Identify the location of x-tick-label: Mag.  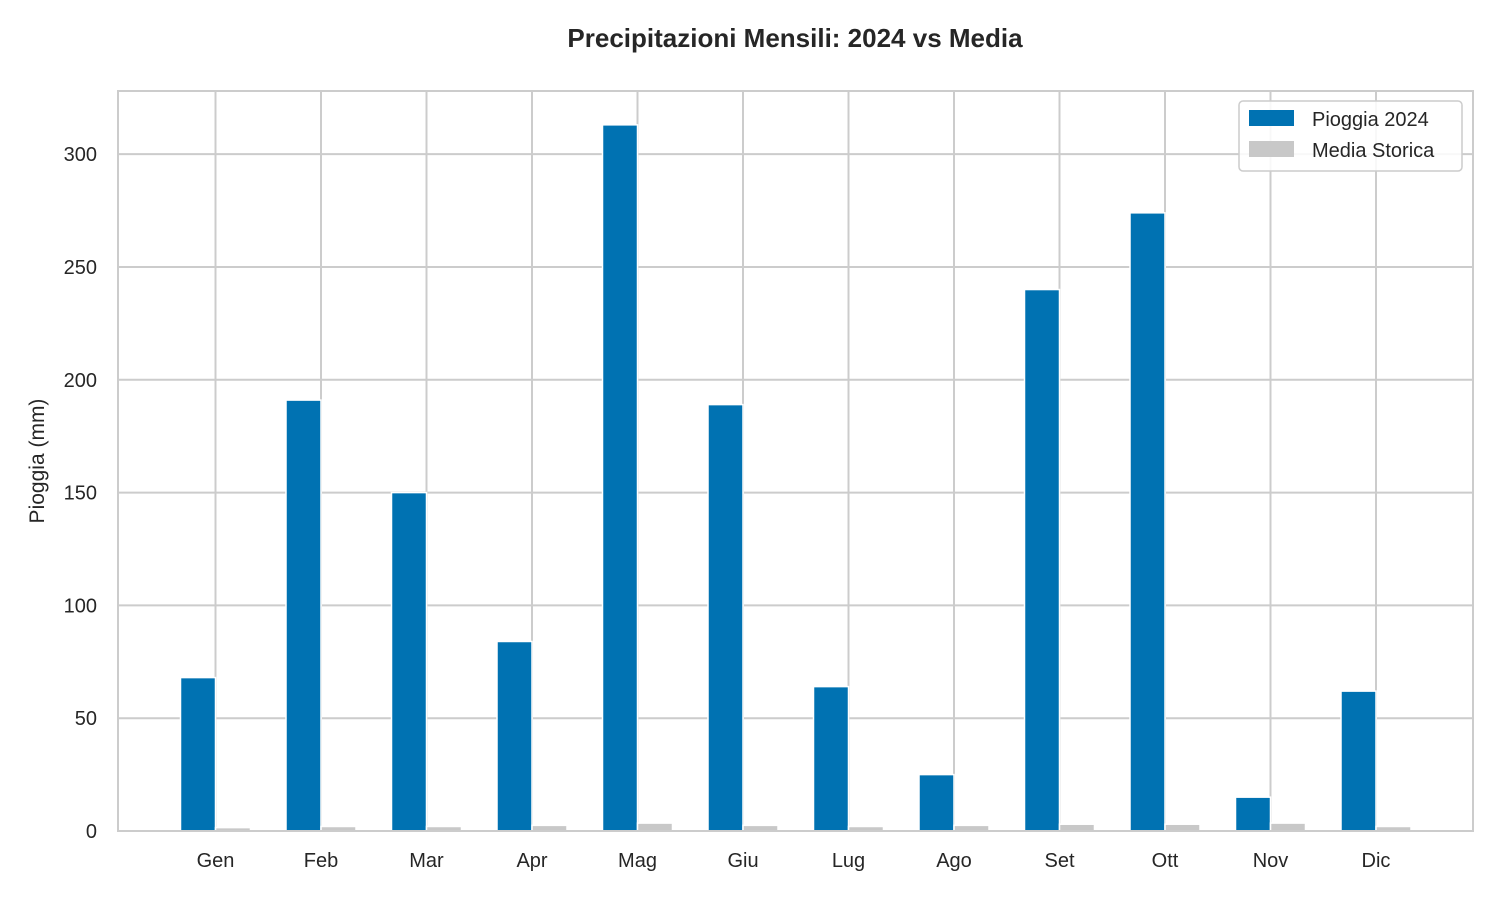
(637, 861).